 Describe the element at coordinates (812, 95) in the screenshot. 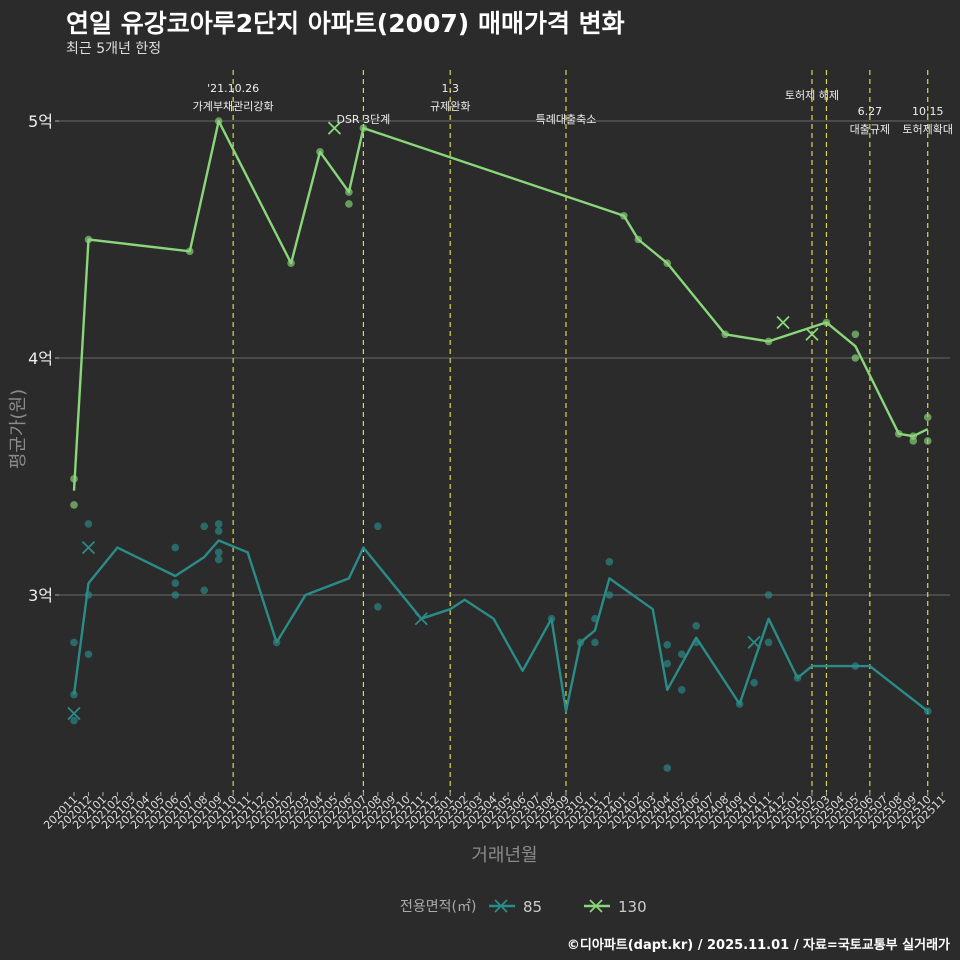

I see `event-label: 토허제 해제` at that location.